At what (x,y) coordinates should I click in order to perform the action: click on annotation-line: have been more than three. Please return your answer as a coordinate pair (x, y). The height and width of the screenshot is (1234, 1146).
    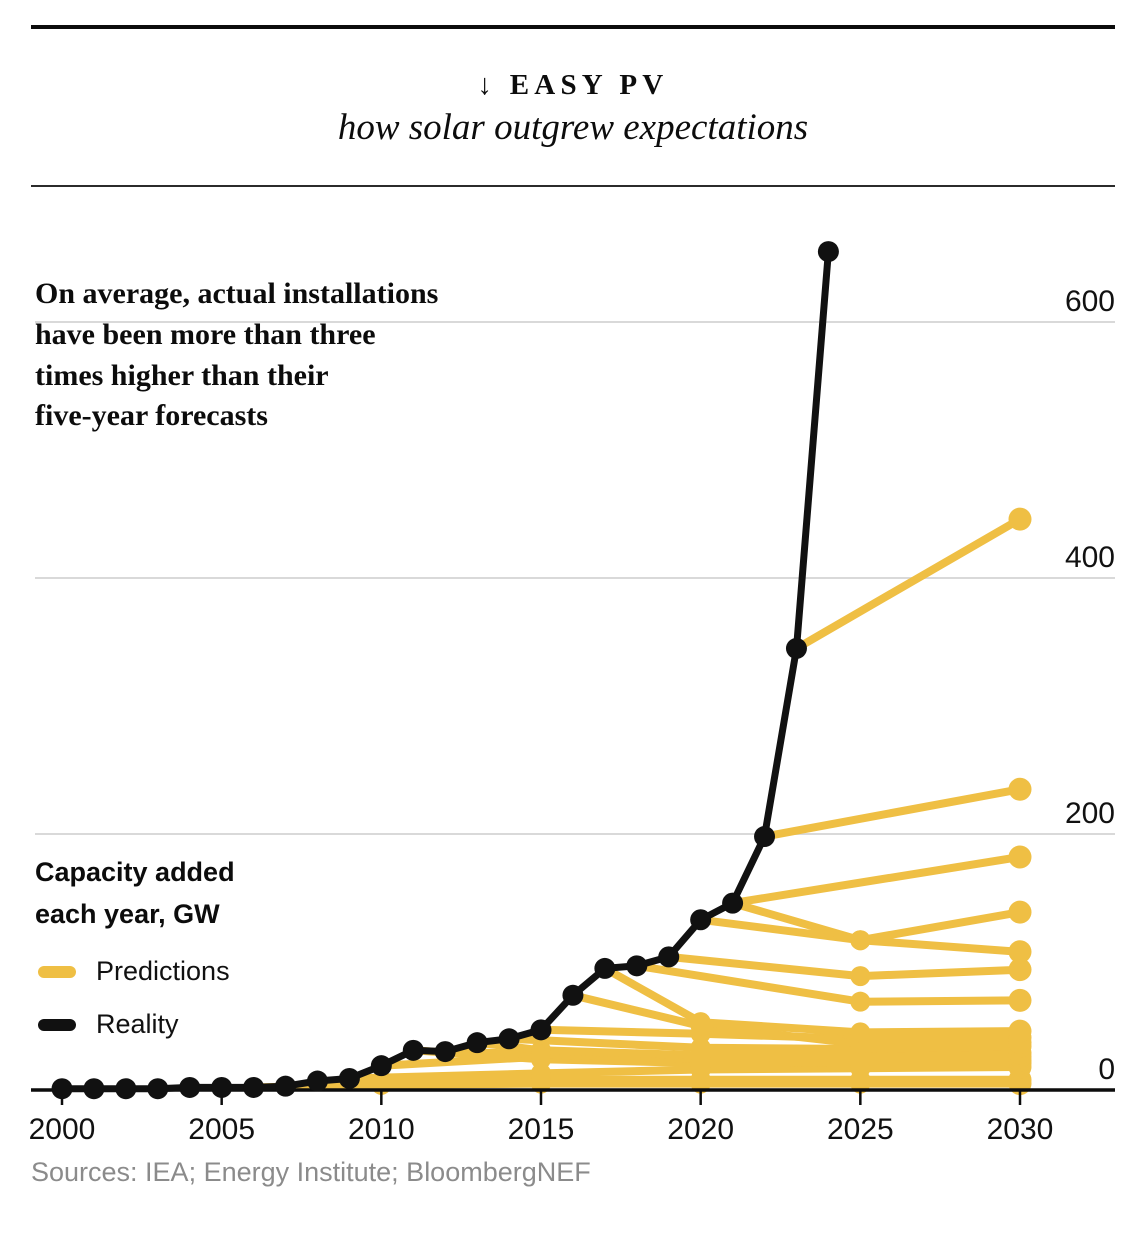
    Looking at the image, I should click on (205, 334).